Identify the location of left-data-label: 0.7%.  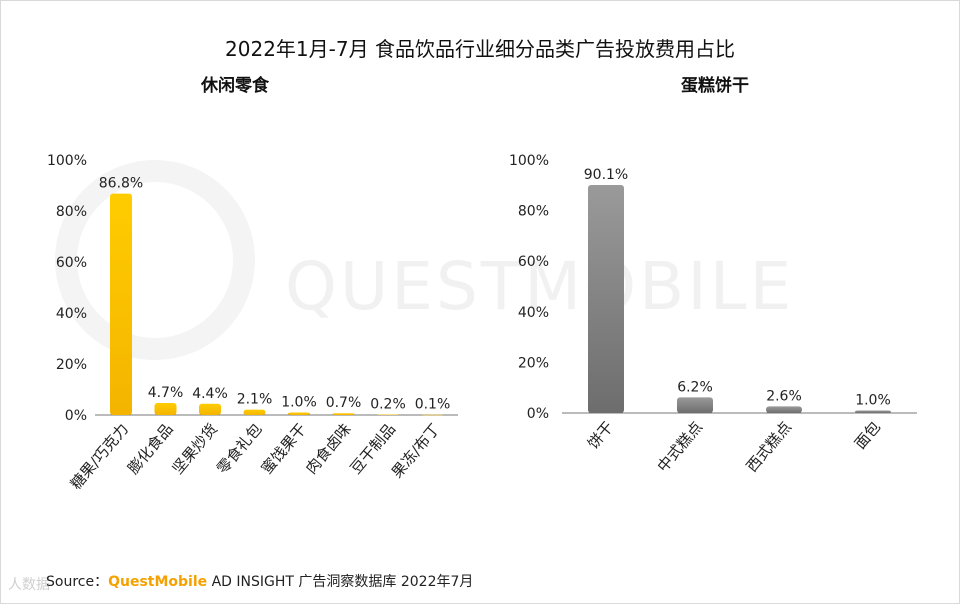
(344, 403).